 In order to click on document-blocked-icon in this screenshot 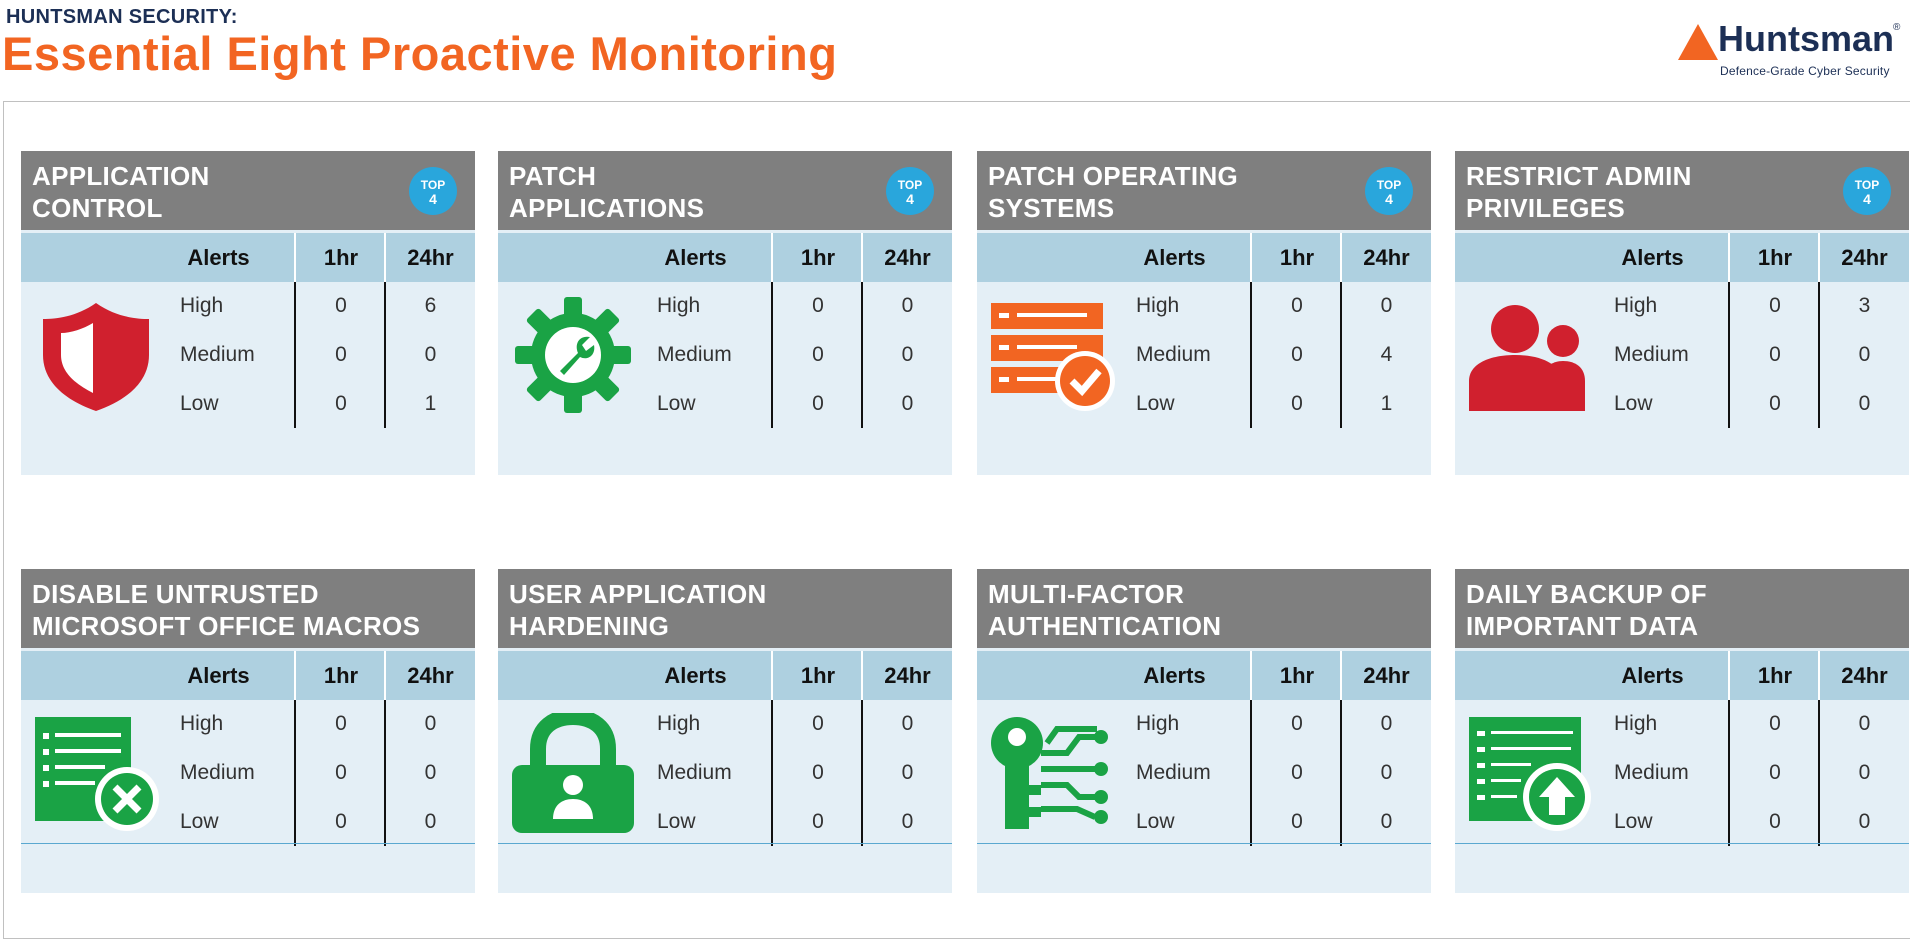, I will do `click(96, 773)`.